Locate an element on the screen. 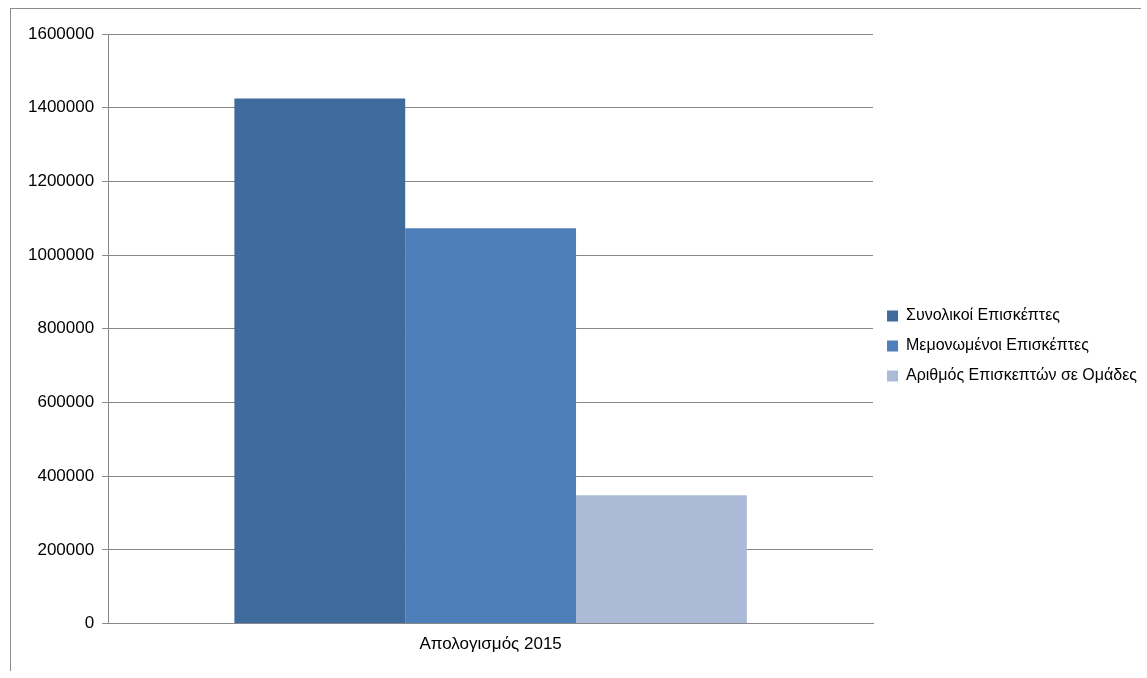  y-tick-label: 400000 is located at coordinates (66, 475).